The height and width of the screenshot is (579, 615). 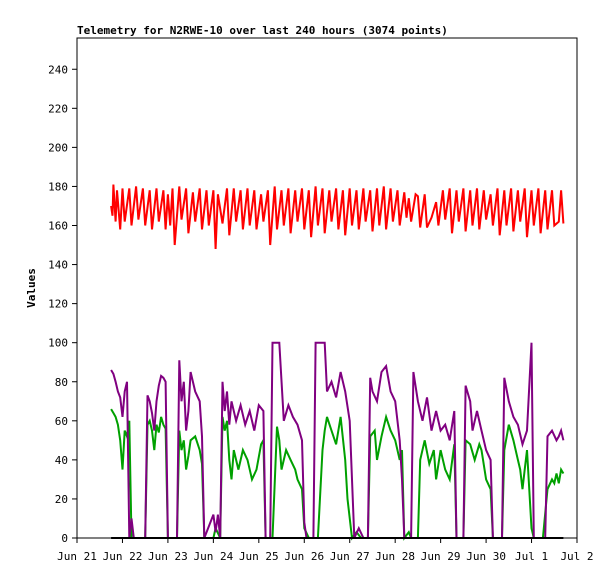 I want to click on y-tick-label: 160, so click(x=58, y=226).